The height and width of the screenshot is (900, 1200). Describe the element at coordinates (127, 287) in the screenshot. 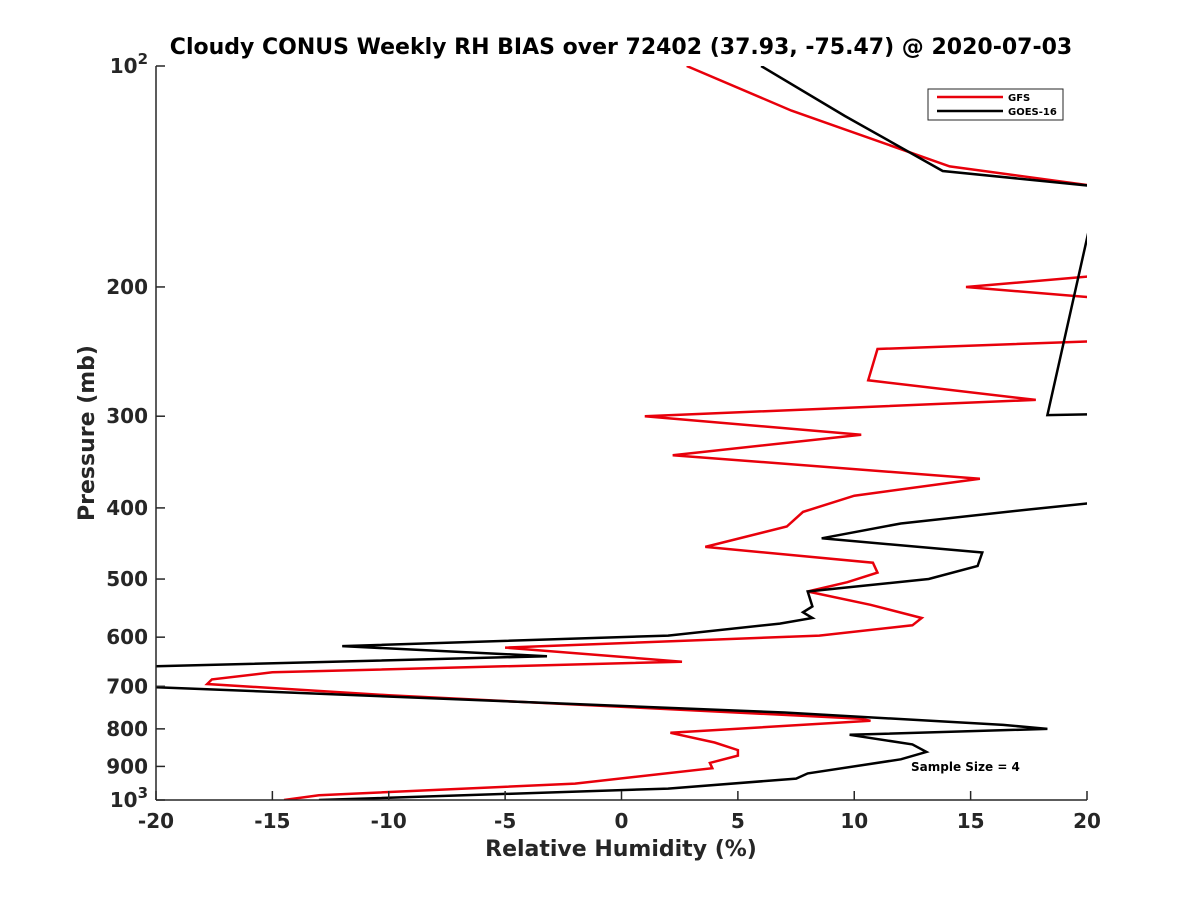

I see `y-tick-label: 200` at that location.